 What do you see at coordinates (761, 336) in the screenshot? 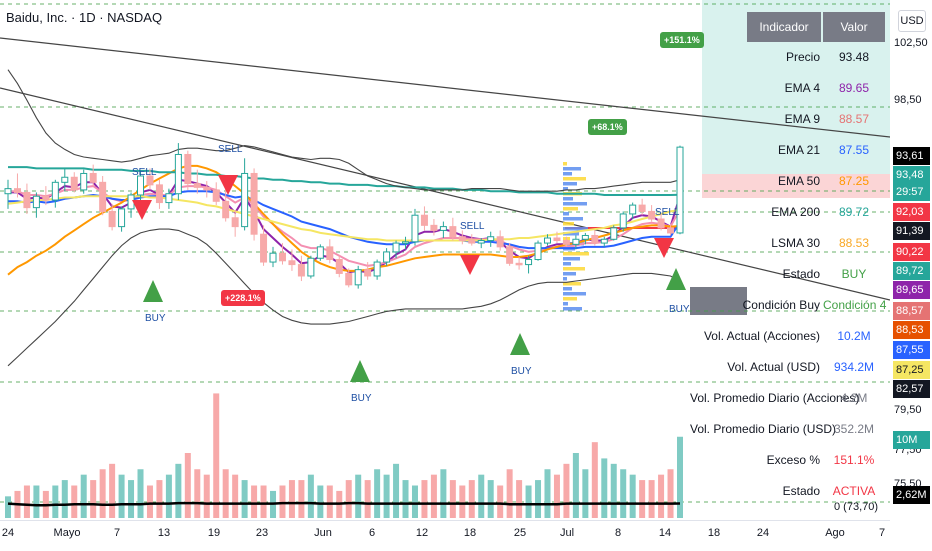
I see `table-row-key: Vol. Actual (Acciones)` at bounding box center [761, 336].